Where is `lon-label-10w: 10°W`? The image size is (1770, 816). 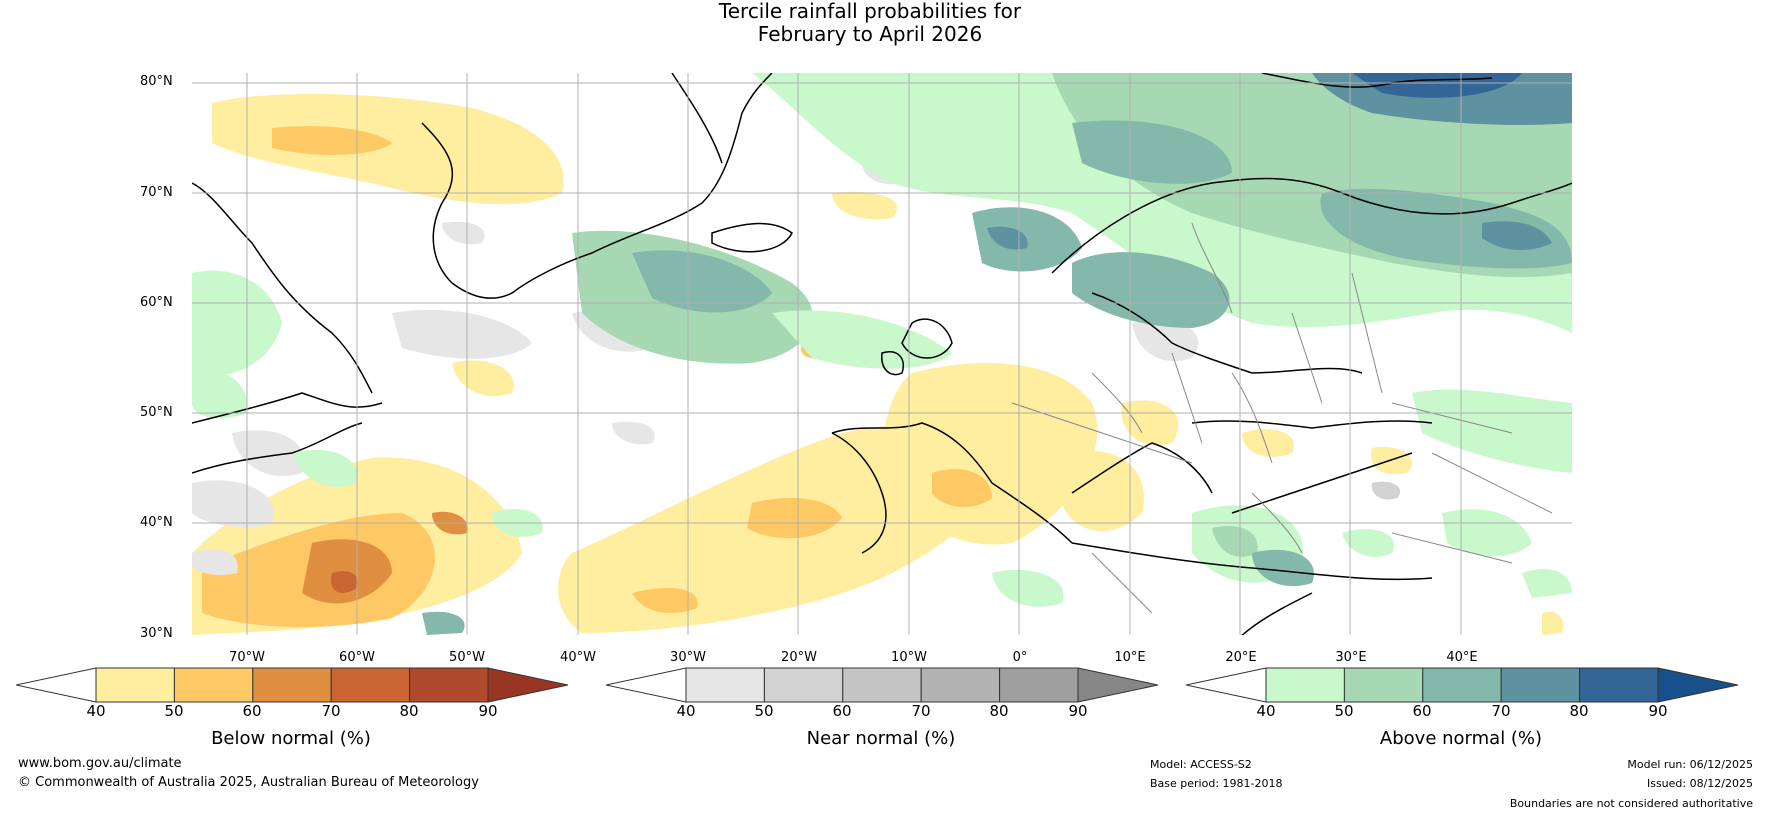
lon-label-10w: 10°W is located at coordinates (909, 657).